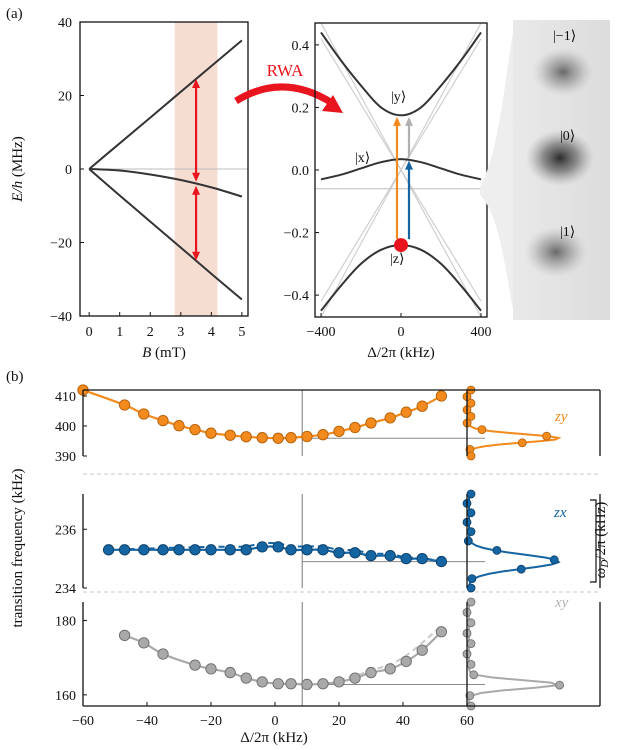 Image resolution: width=622 pixels, height=750 pixels. Describe the element at coordinates (560, 513) in the screenshot. I see `label-zx: zx` at that location.